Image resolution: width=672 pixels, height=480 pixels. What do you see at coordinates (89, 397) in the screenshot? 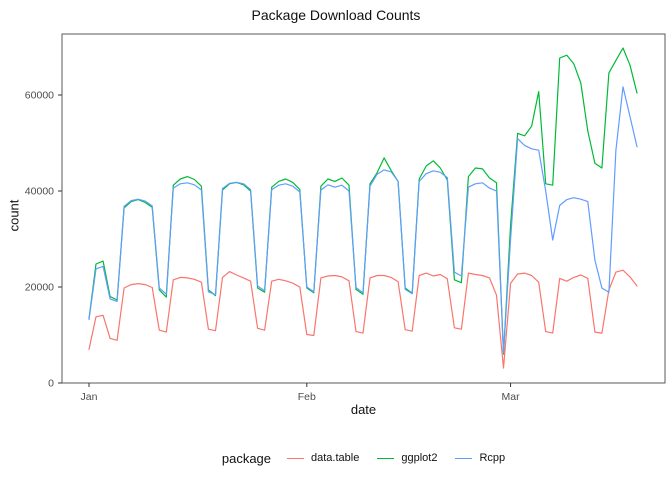
I see `x-tick-label: Jan` at bounding box center [89, 397].